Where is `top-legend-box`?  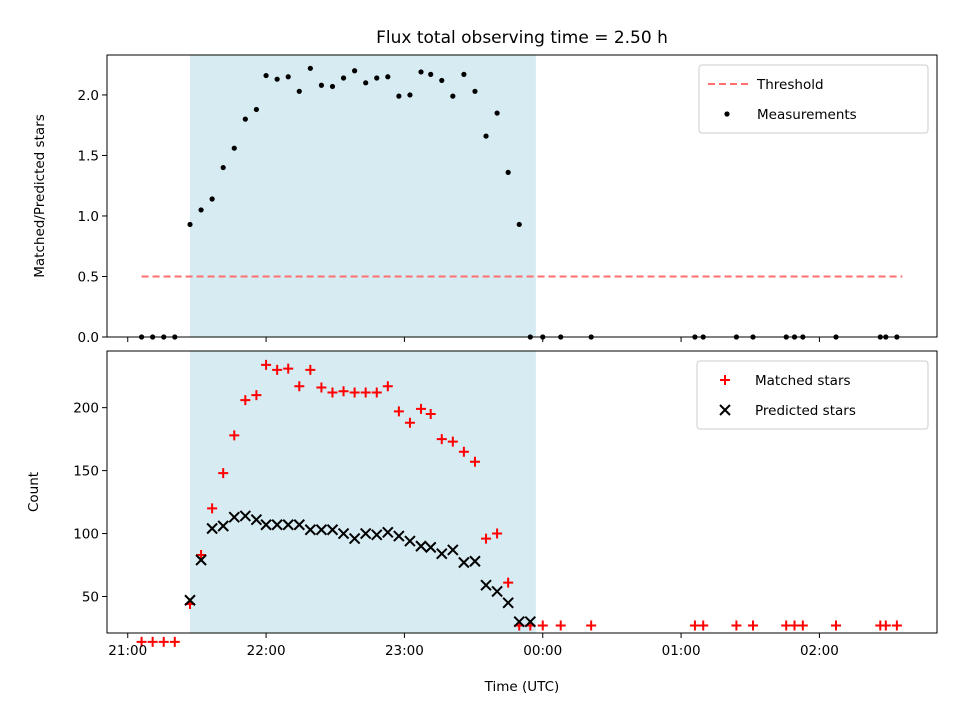 top-legend-box is located at coordinates (813, 99).